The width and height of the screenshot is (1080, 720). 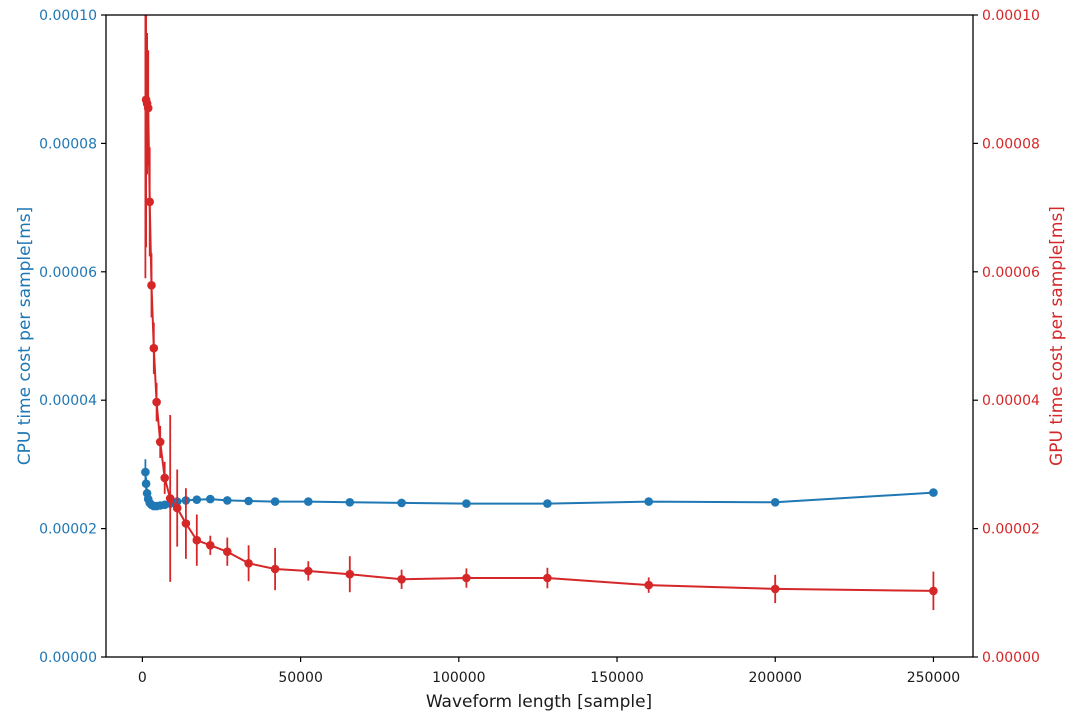 What do you see at coordinates (1011, 401) in the screenshot?
I see `right-y-tick-label: 0.00004` at bounding box center [1011, 401].